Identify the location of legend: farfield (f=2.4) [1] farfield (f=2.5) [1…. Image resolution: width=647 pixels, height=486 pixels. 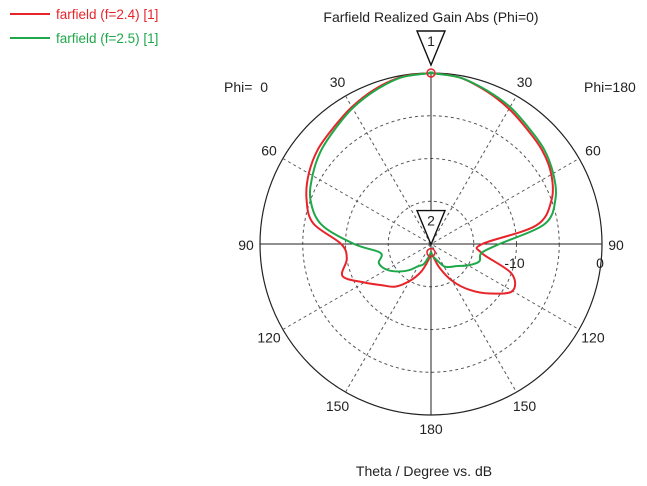
(84, 26).